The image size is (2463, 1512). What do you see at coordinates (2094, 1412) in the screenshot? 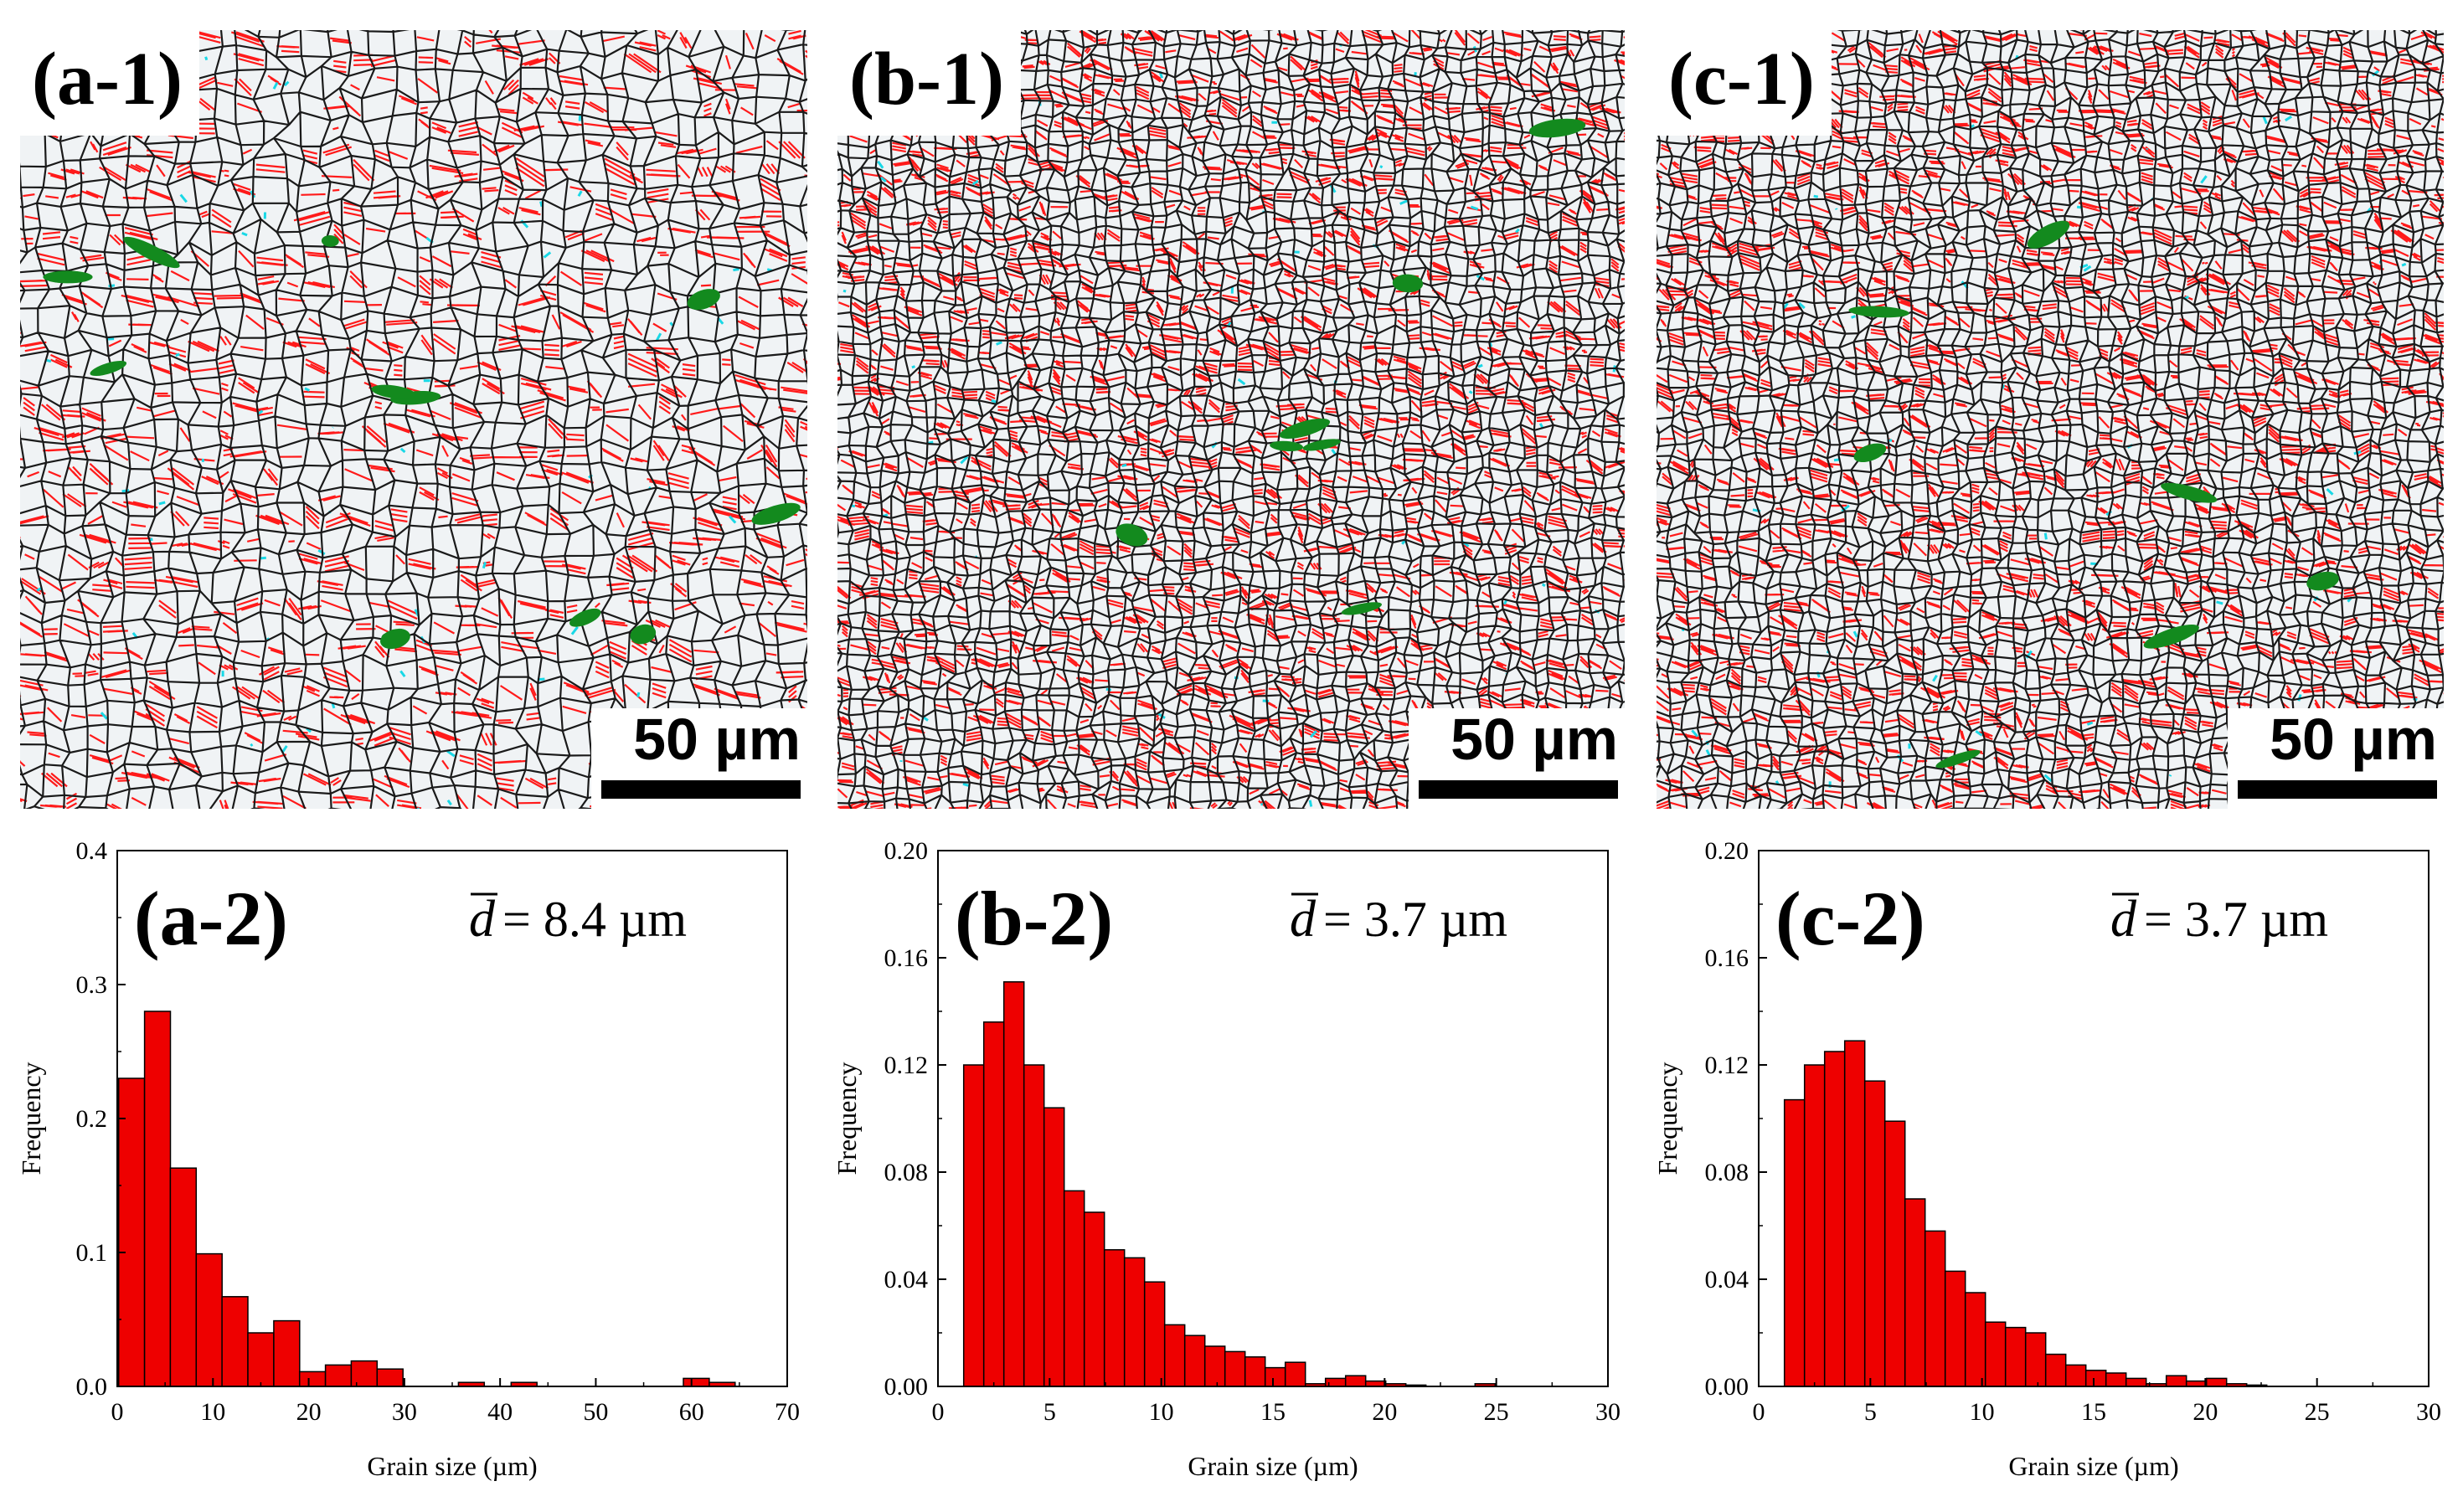
I see `x-tick-label: 15` at bounding box center [2094, 1412].